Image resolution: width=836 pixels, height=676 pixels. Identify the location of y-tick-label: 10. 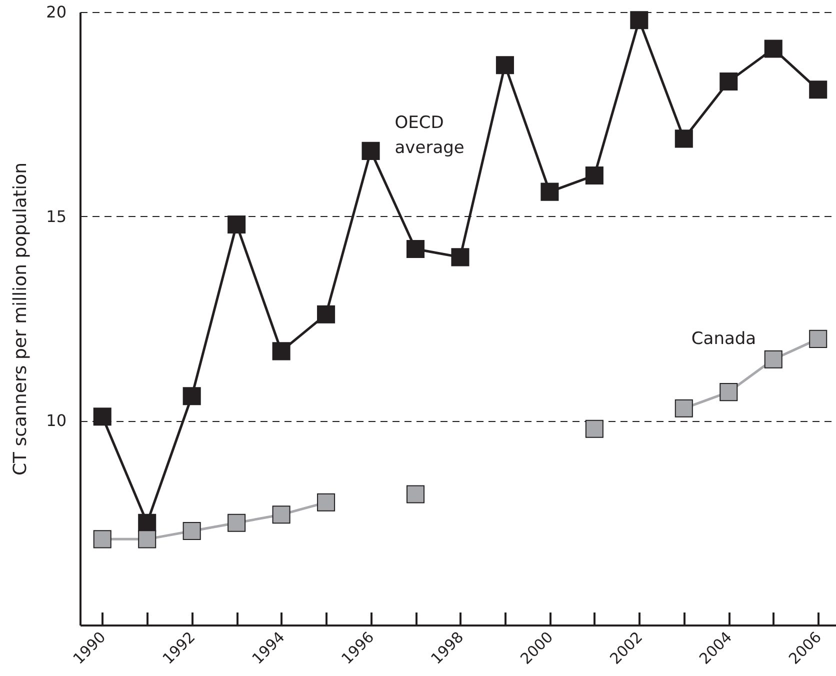
(56, 420).